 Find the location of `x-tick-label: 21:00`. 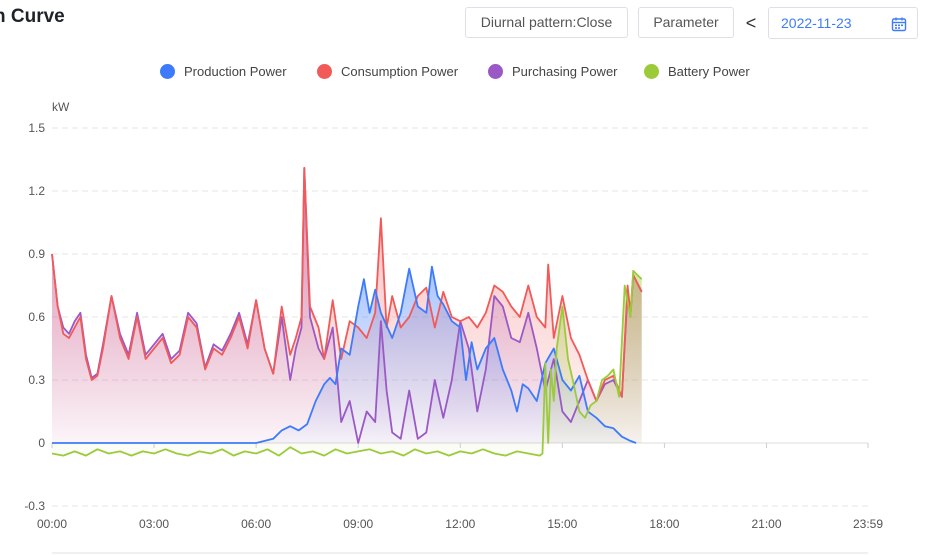

x-tick-label: 21:00 is located at coordinates (766, 524).